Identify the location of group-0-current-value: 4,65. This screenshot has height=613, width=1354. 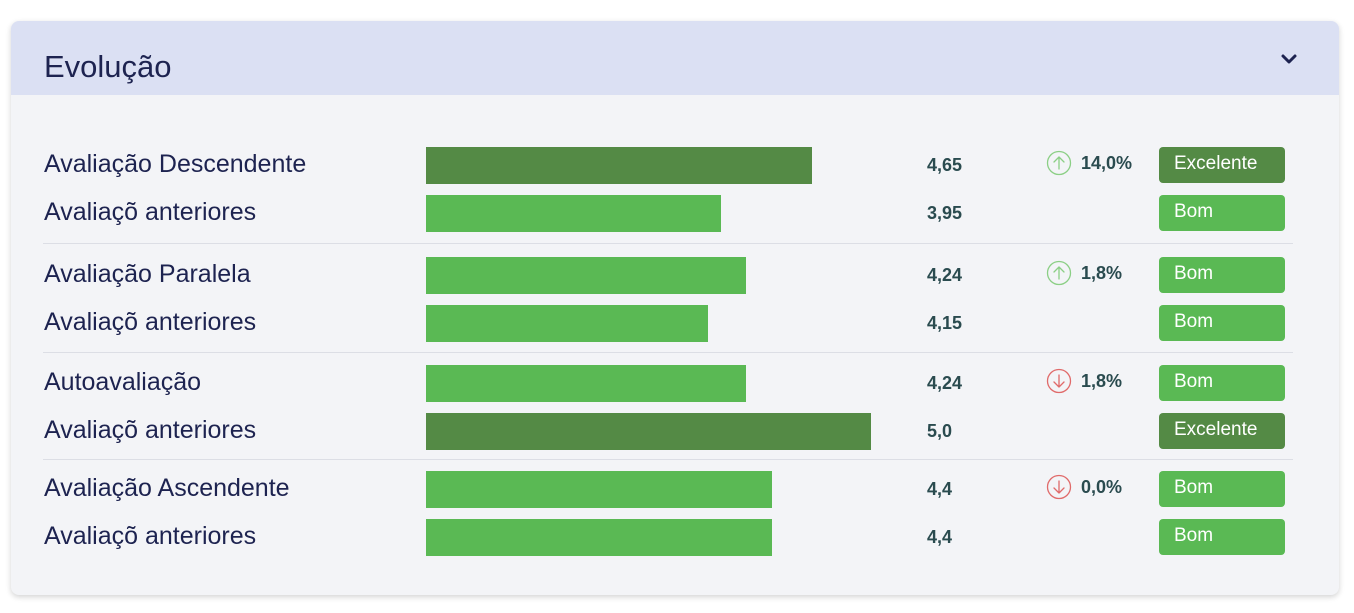
(945, 165).